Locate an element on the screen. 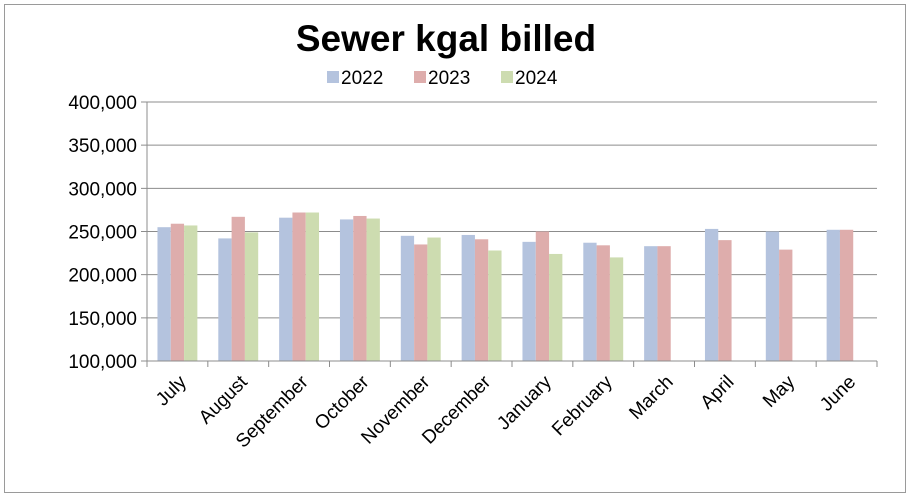 The width and height of the screenshot is (912, 497). bar-2022-august is located at coordinates (225, 299).